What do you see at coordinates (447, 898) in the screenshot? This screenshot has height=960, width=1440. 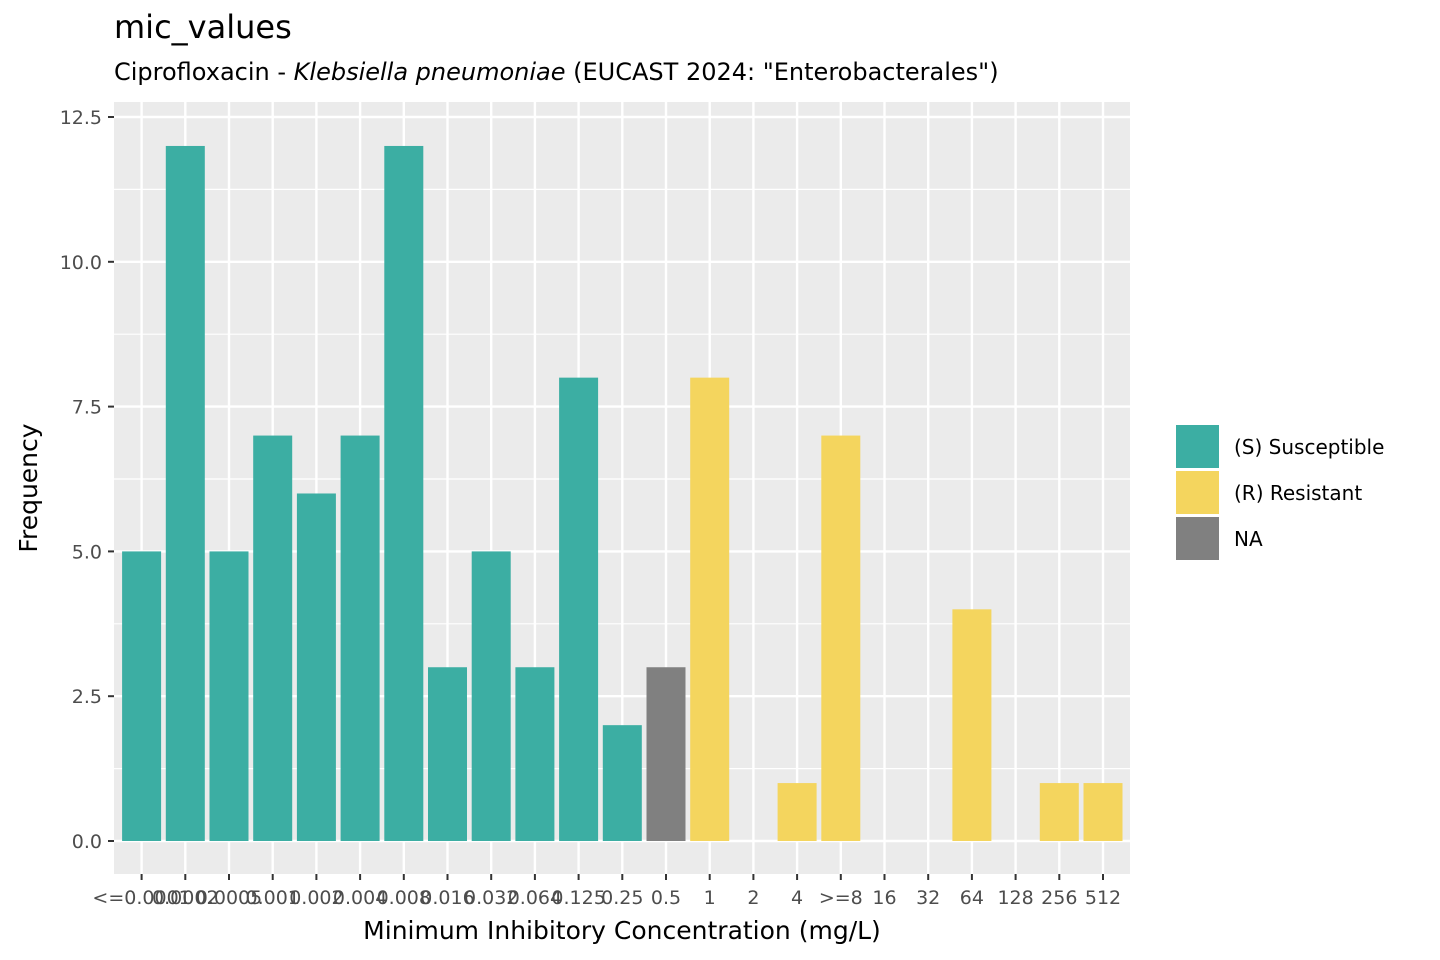 I see `x-tick-label: 0.016` at bounding box center [447, 898].